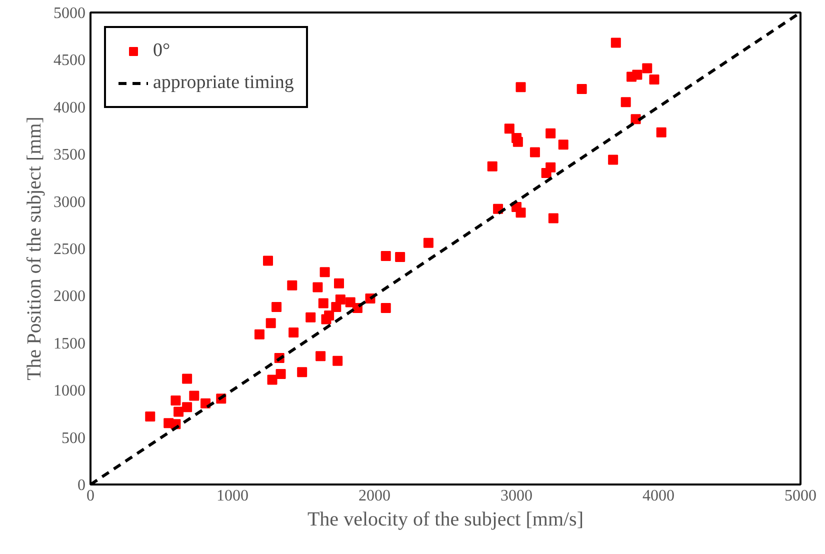  What do you see at coordinates (70, 155) in the screenshot?
I see `y-tick-label: 3500` at bounding box center [70, 155].